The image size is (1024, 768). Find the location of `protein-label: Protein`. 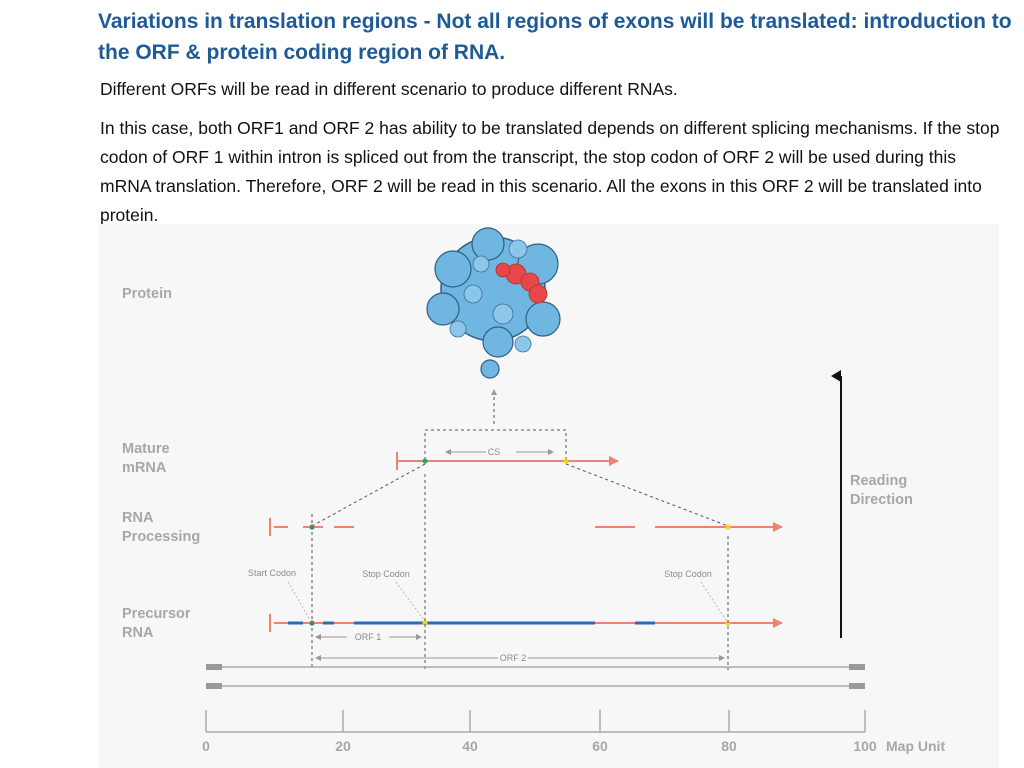

protein-label: Protein is located at coordinates (147, 294).